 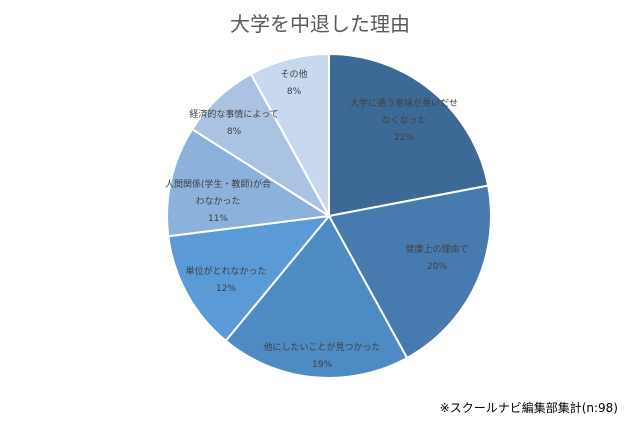 I want to click on slice-label: 健康上の理由で 20%, so click(x=436, y=259).